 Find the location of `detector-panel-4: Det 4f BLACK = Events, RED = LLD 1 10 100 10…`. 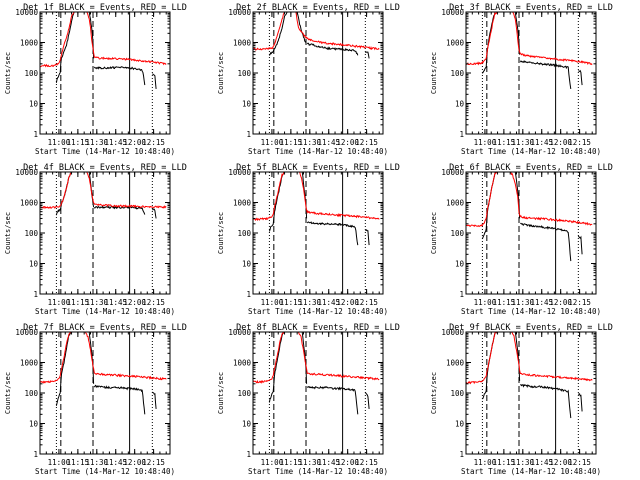

detector-panel-4: Det 4f BLACK = Events, RED = LLD 1 10 100 10… is located at coordinates (95, 239).